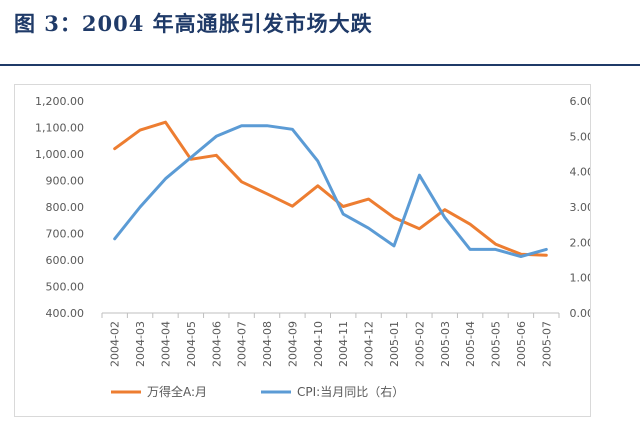 The image size is (640, 425). What do you see at coordinates (59, 128) in the screenshot?
I see `y-left-tick-label: 1,100.00` at bounding box center [59, 128].